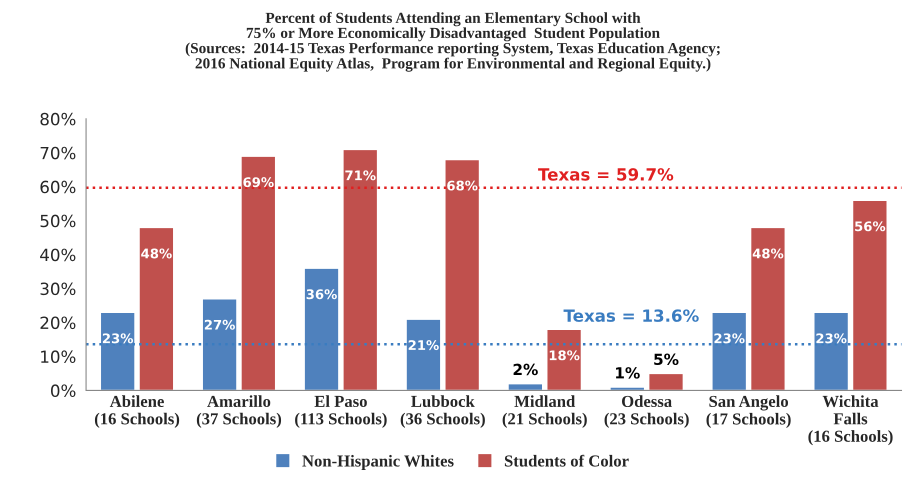 The image size is (906, 485). I want to click on legend-label: Non-Hispanic Whites, so click(378, 462).